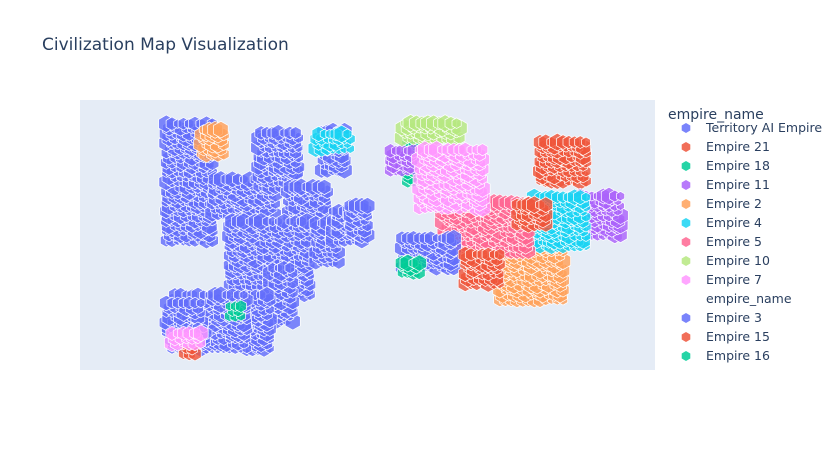  I want to click on legend-item: Empire 16, so click(725, 355).